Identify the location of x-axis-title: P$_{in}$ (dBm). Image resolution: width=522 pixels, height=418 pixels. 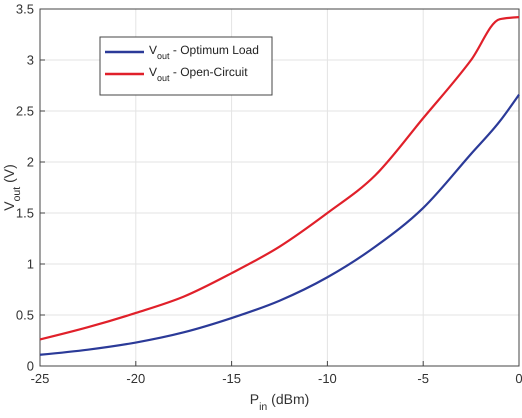
(280, 402).